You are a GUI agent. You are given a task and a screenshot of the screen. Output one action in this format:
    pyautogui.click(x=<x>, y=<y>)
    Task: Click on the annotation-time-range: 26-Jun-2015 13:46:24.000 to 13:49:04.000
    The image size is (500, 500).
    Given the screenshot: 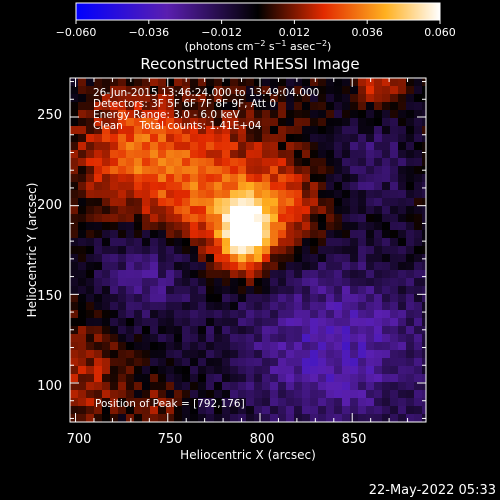 What is the action you would take?
    pyautogui.click(x=206, y=93)
    